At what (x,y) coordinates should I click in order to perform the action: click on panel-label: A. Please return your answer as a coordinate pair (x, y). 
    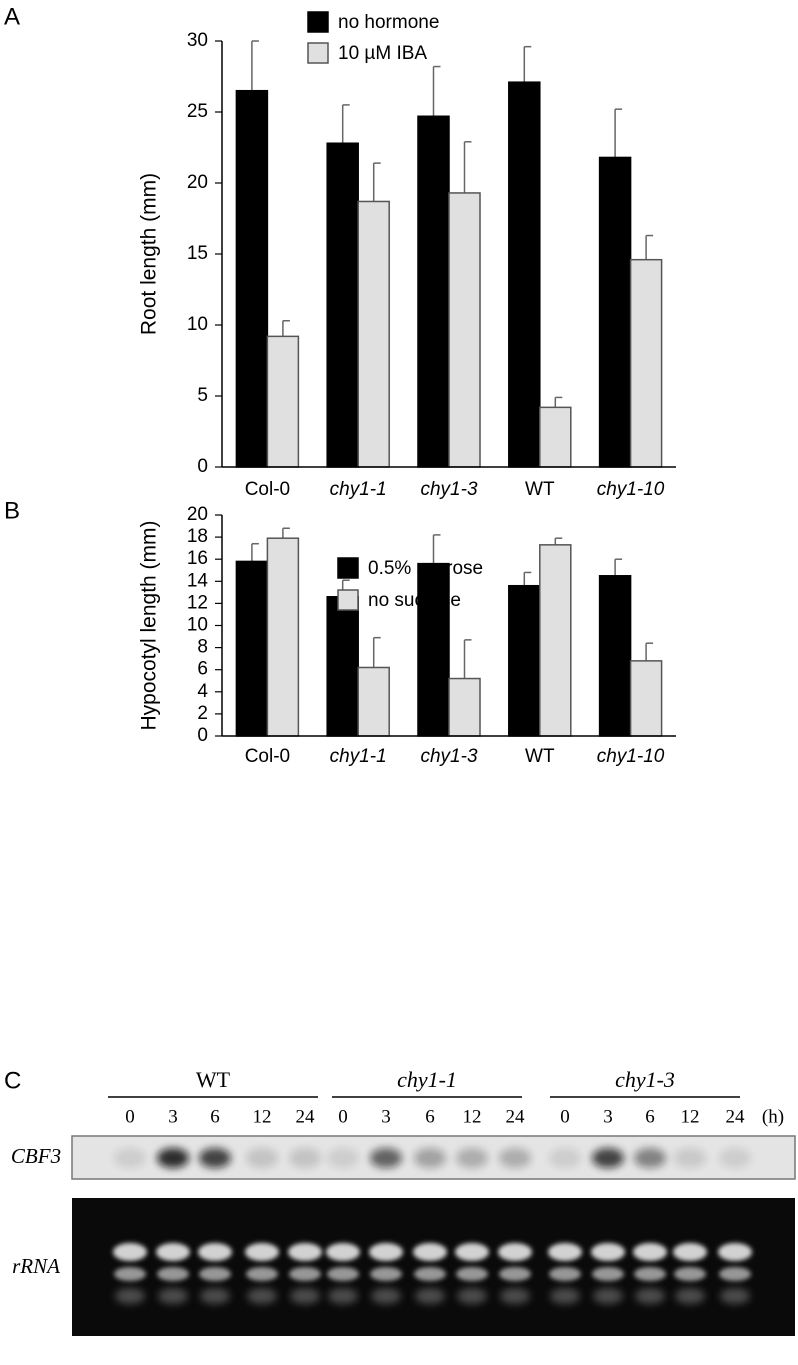
    Looking at the image, I should click on (12, 16).